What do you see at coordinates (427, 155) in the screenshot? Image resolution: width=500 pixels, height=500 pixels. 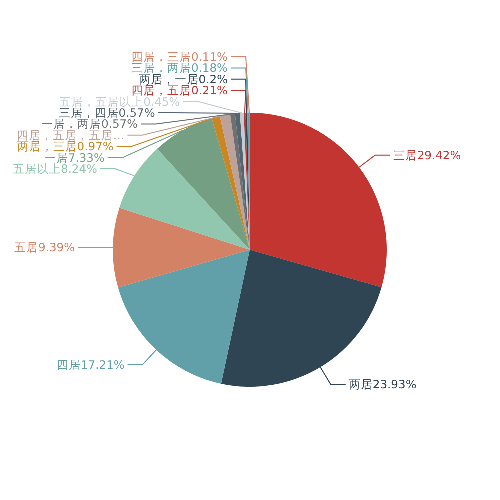 I see `slice-label: 三居29.42%` at bounding box center [427, 155].